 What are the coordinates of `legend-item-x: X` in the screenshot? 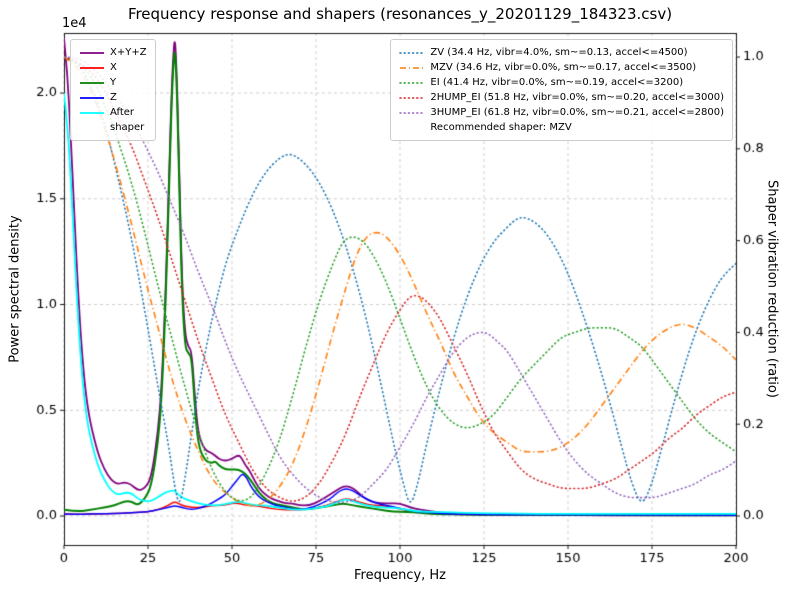 It's located at (113, 67).